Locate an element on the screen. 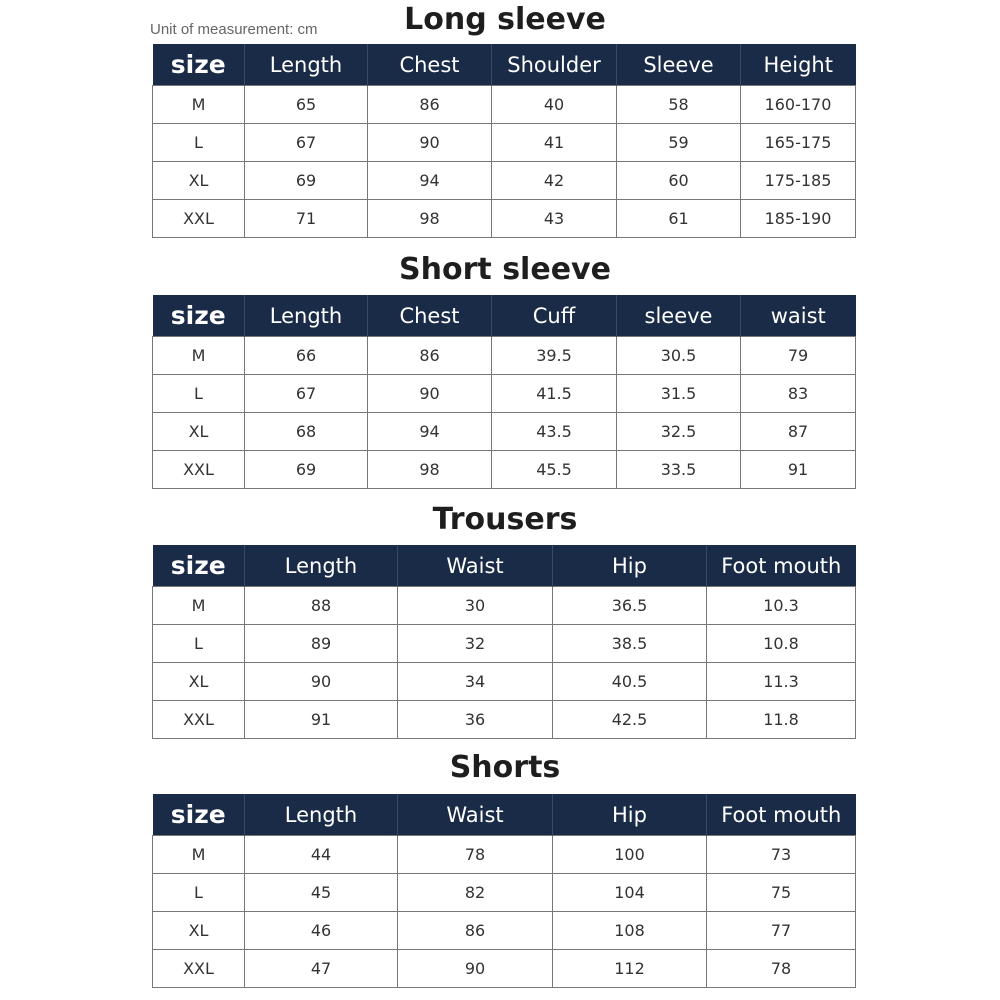 This screenshot has height=1000, width=1000. table-cell: 40.5 is located at coordinates (629, 681).